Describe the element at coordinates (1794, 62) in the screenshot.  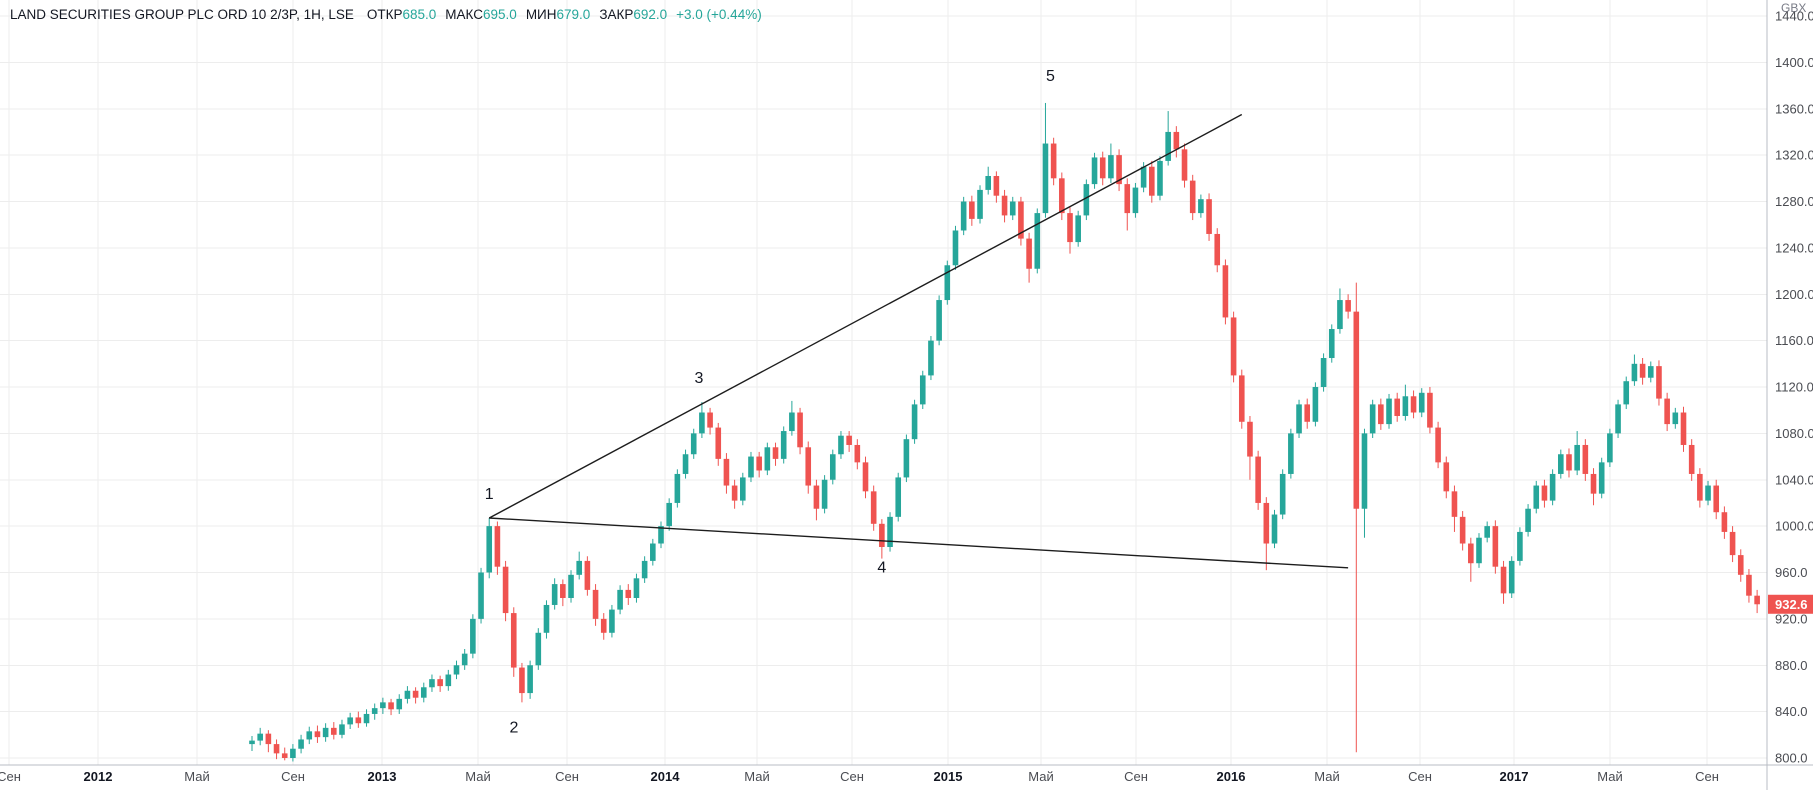
I see `price-tick-label: 1400.0` at that location.